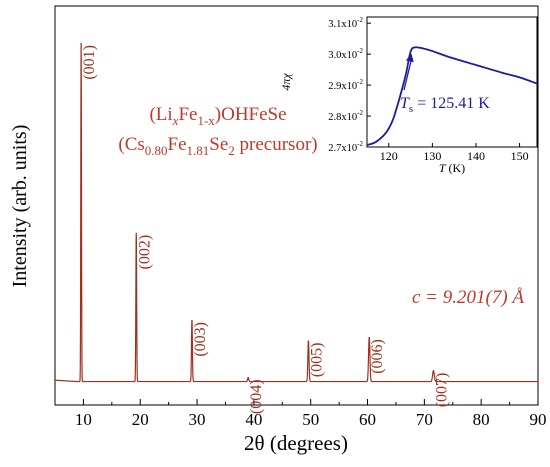  What do you see at coordinates (197, 419) in the screenshot?
I see `main-x-tick-label: 30` at bounding box center [197, 419].